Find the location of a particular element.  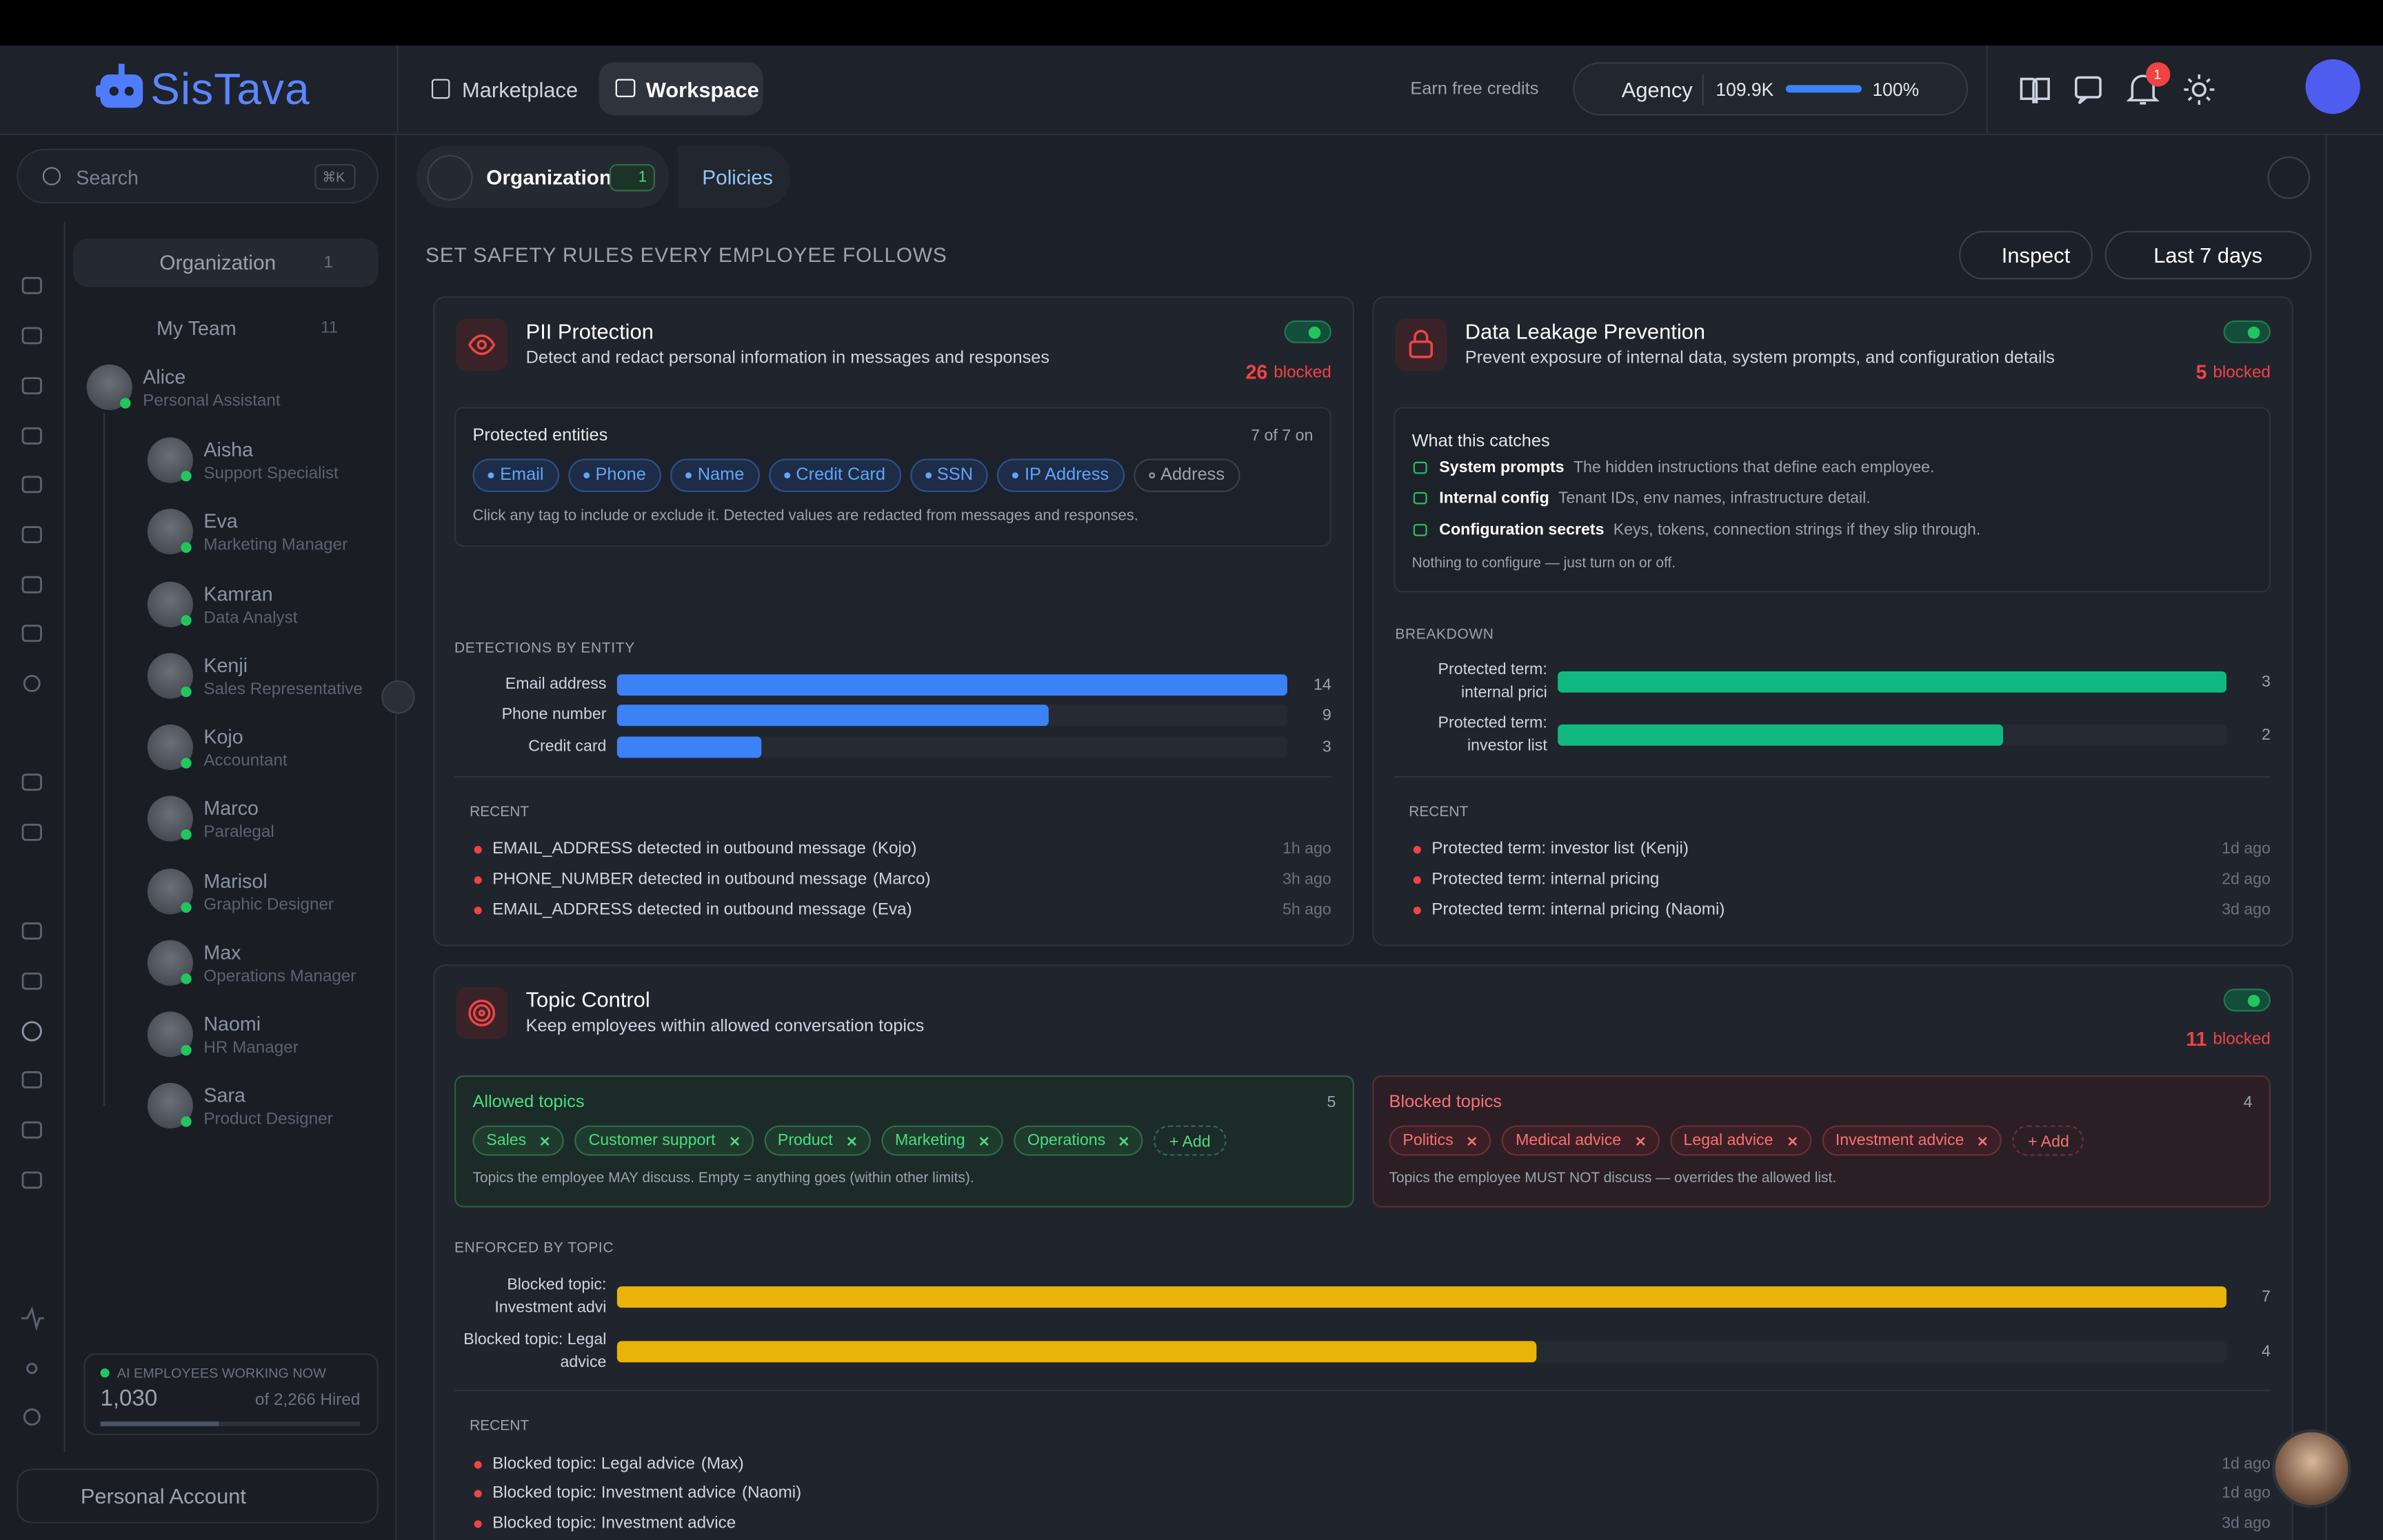

member-name: Alice is located at coordinates (164, 377).